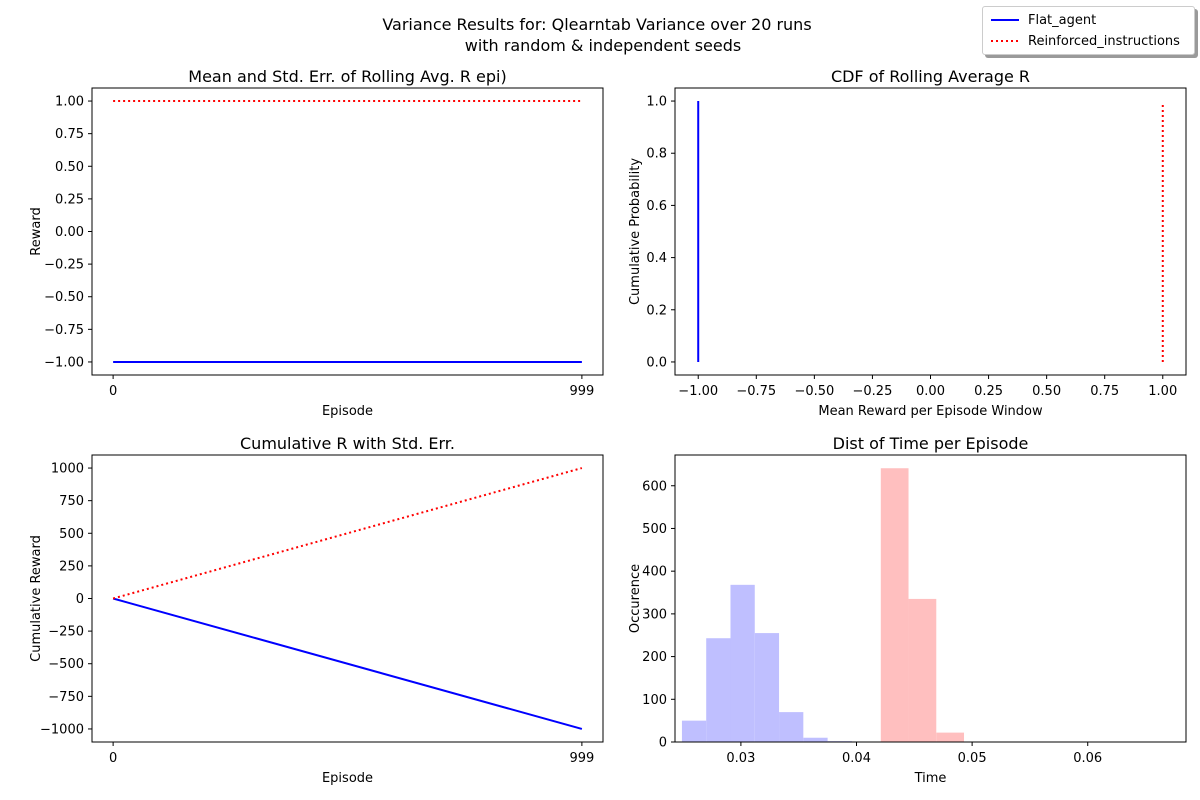  What do you see at coordinates (656, 258) in the screenshot?
I see `y-tick-label: 0.4` at bounding box center [656, 258].